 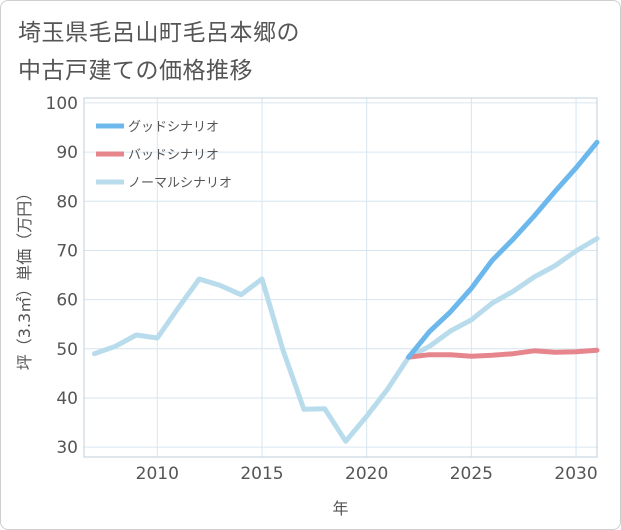 What do you see at coordinates (24, 277) in the screenshot?
I see `y-axis-title: 坪（3.3㎡）単価（万円）` at bounding box center [24, 277].